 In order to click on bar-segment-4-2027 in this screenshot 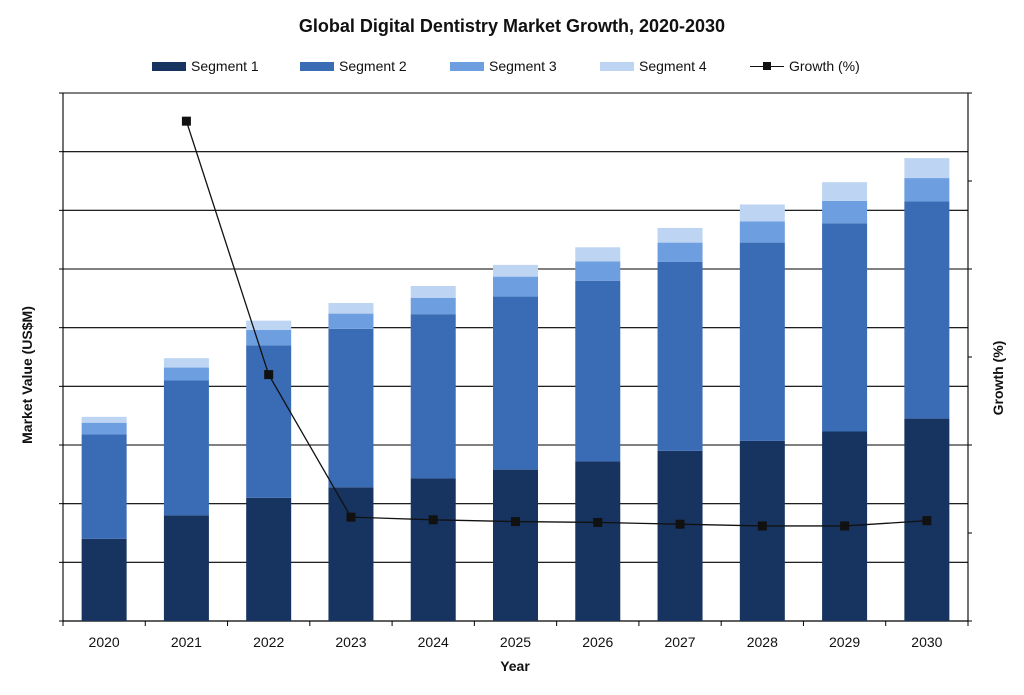, I will do `click(680, 235)`.